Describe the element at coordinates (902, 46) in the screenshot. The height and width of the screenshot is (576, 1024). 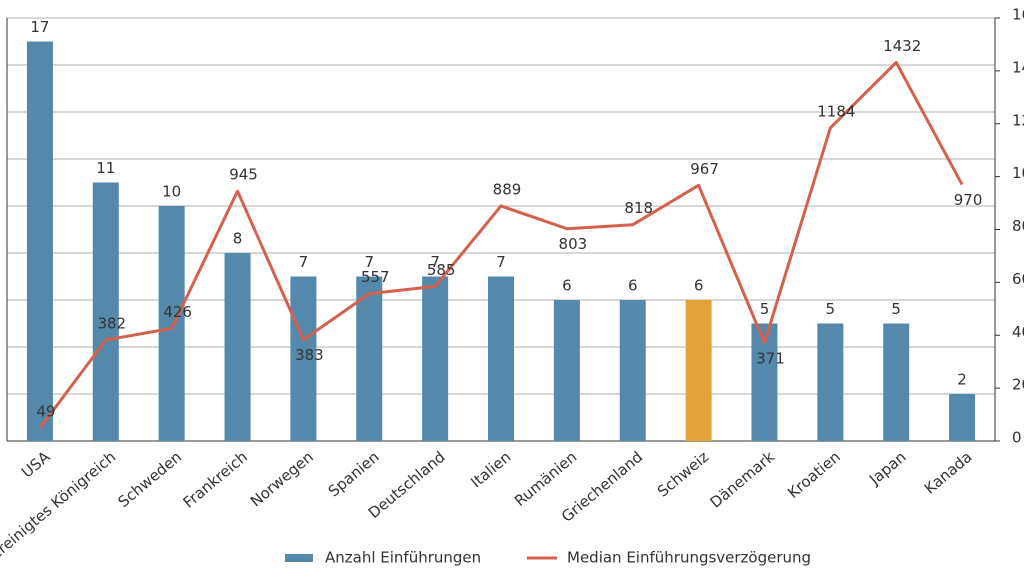
I see `line-value-label: 1432` at that location.